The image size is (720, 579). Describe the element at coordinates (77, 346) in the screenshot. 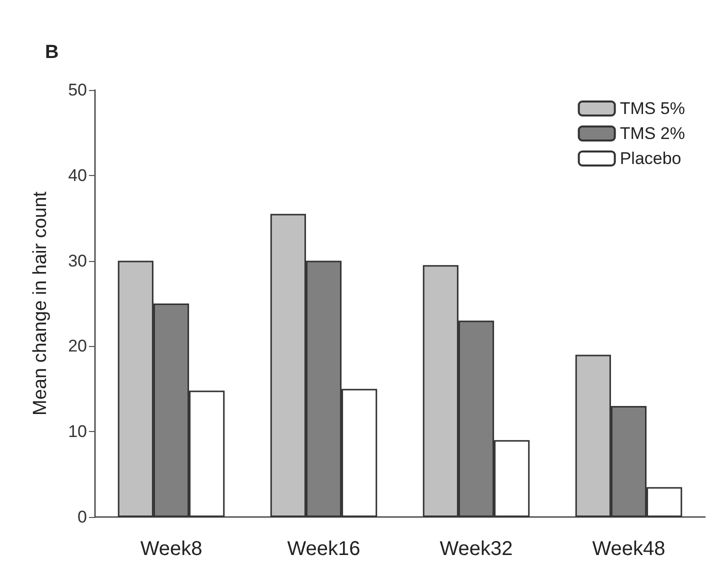

I see `y-tick-label: 20` at that location.